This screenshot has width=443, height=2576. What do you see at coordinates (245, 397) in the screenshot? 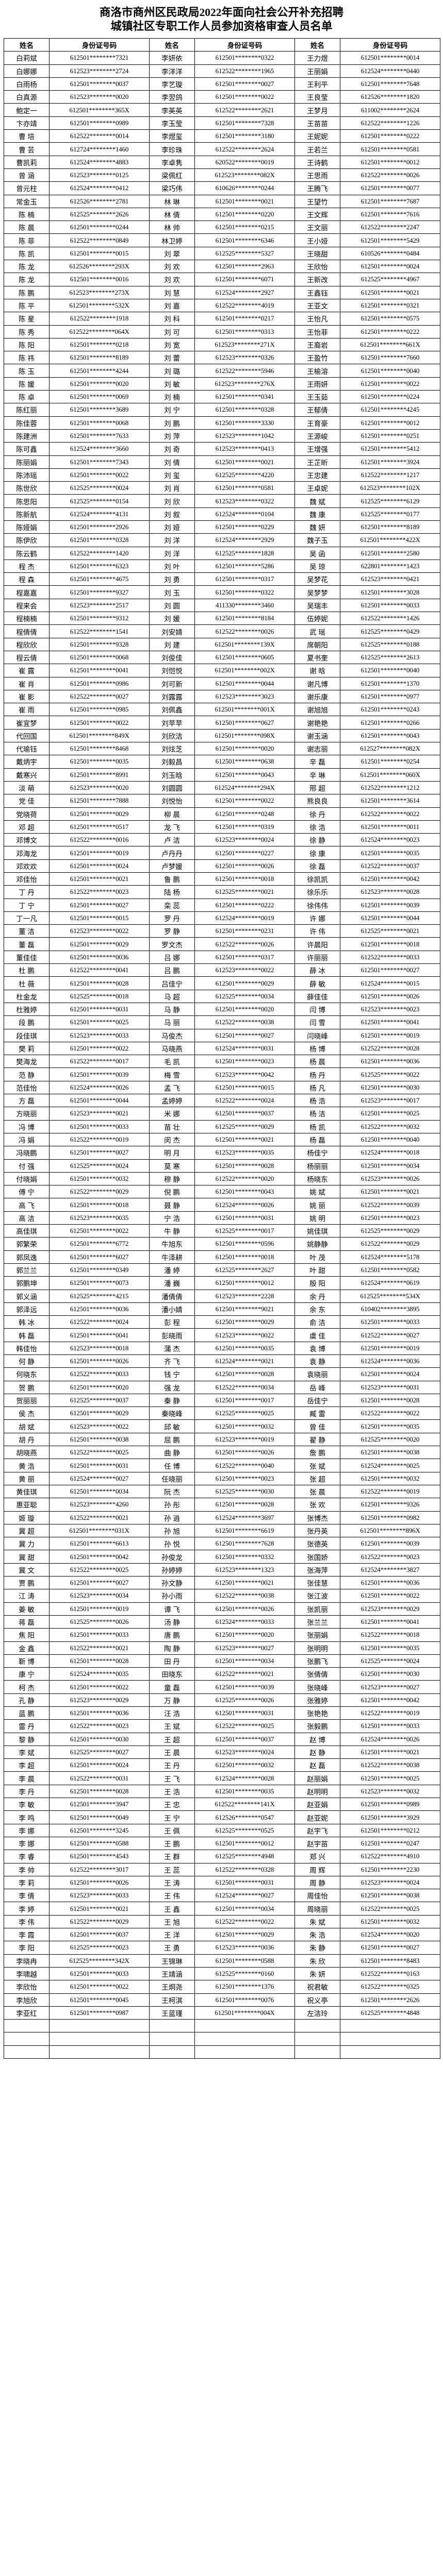
I see `cell-id-number: 612501********0341` at bounding box center [245, 397].